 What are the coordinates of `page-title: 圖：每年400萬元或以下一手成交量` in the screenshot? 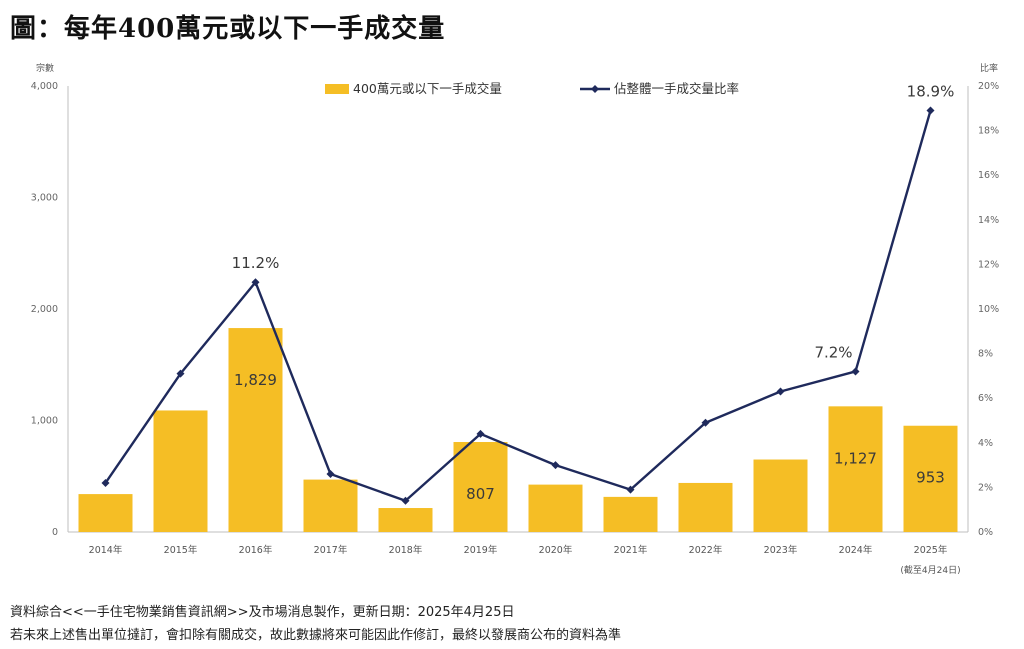 It's located at (228, 29).